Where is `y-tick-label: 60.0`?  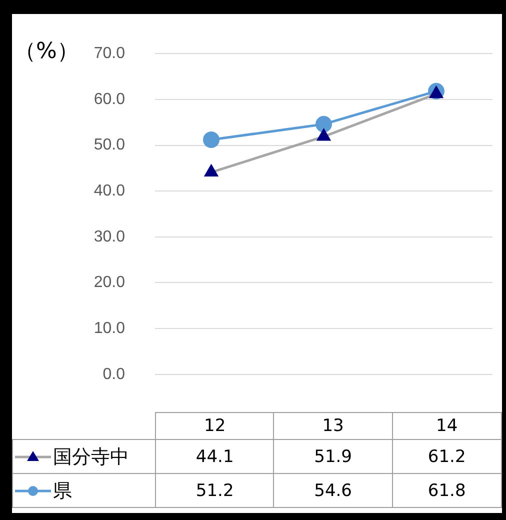 y-tick-label: 60.0 is located at coordinates (110, 99).